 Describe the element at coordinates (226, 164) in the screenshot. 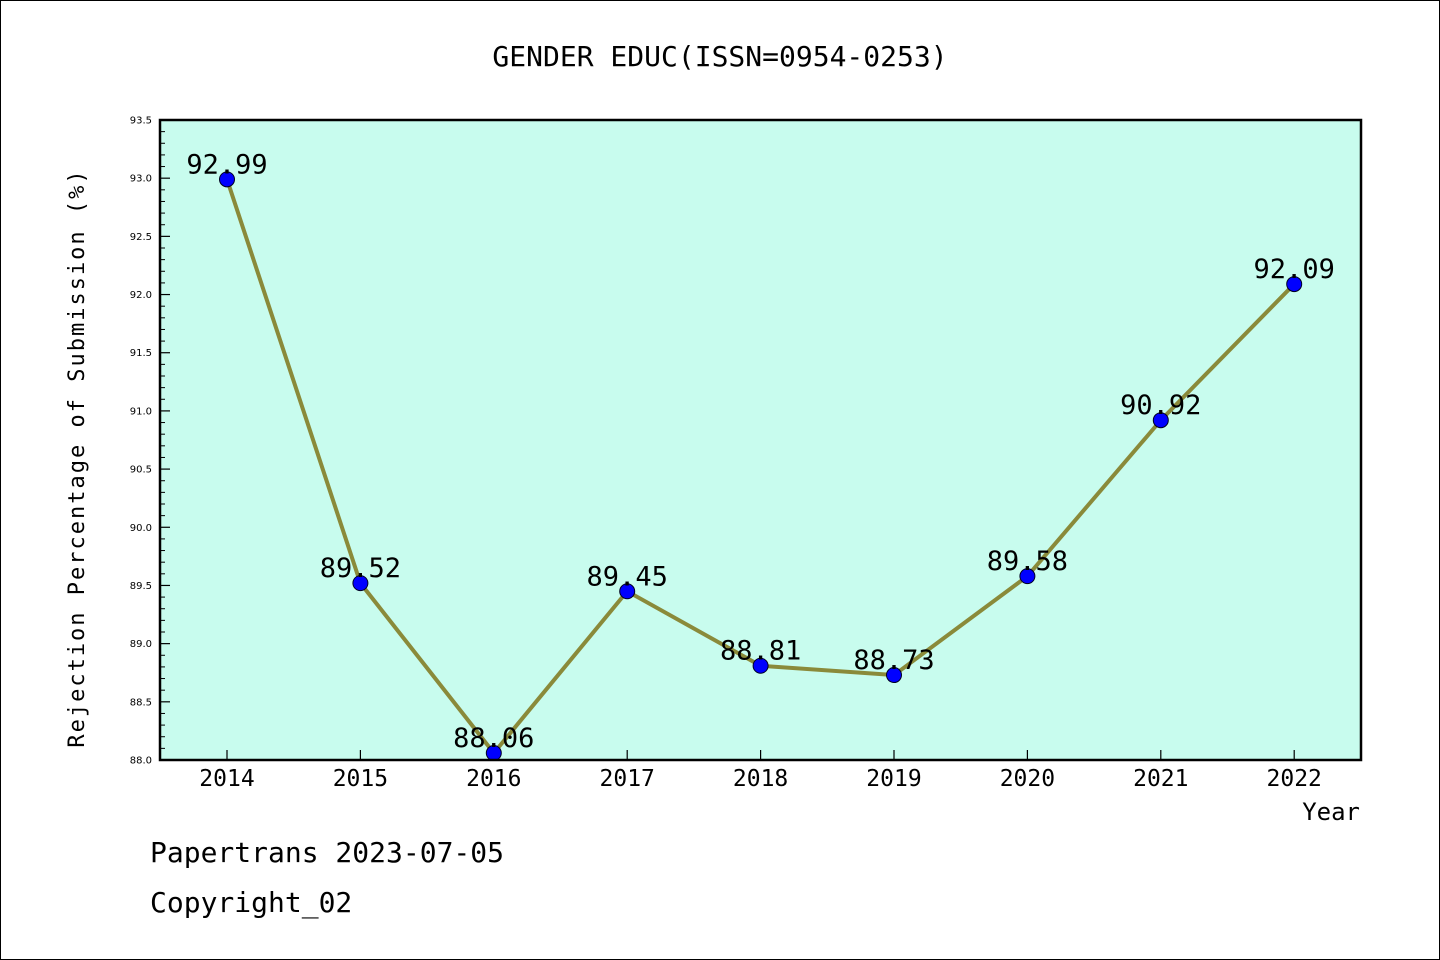

I see `data-label: 92.99` at that location.